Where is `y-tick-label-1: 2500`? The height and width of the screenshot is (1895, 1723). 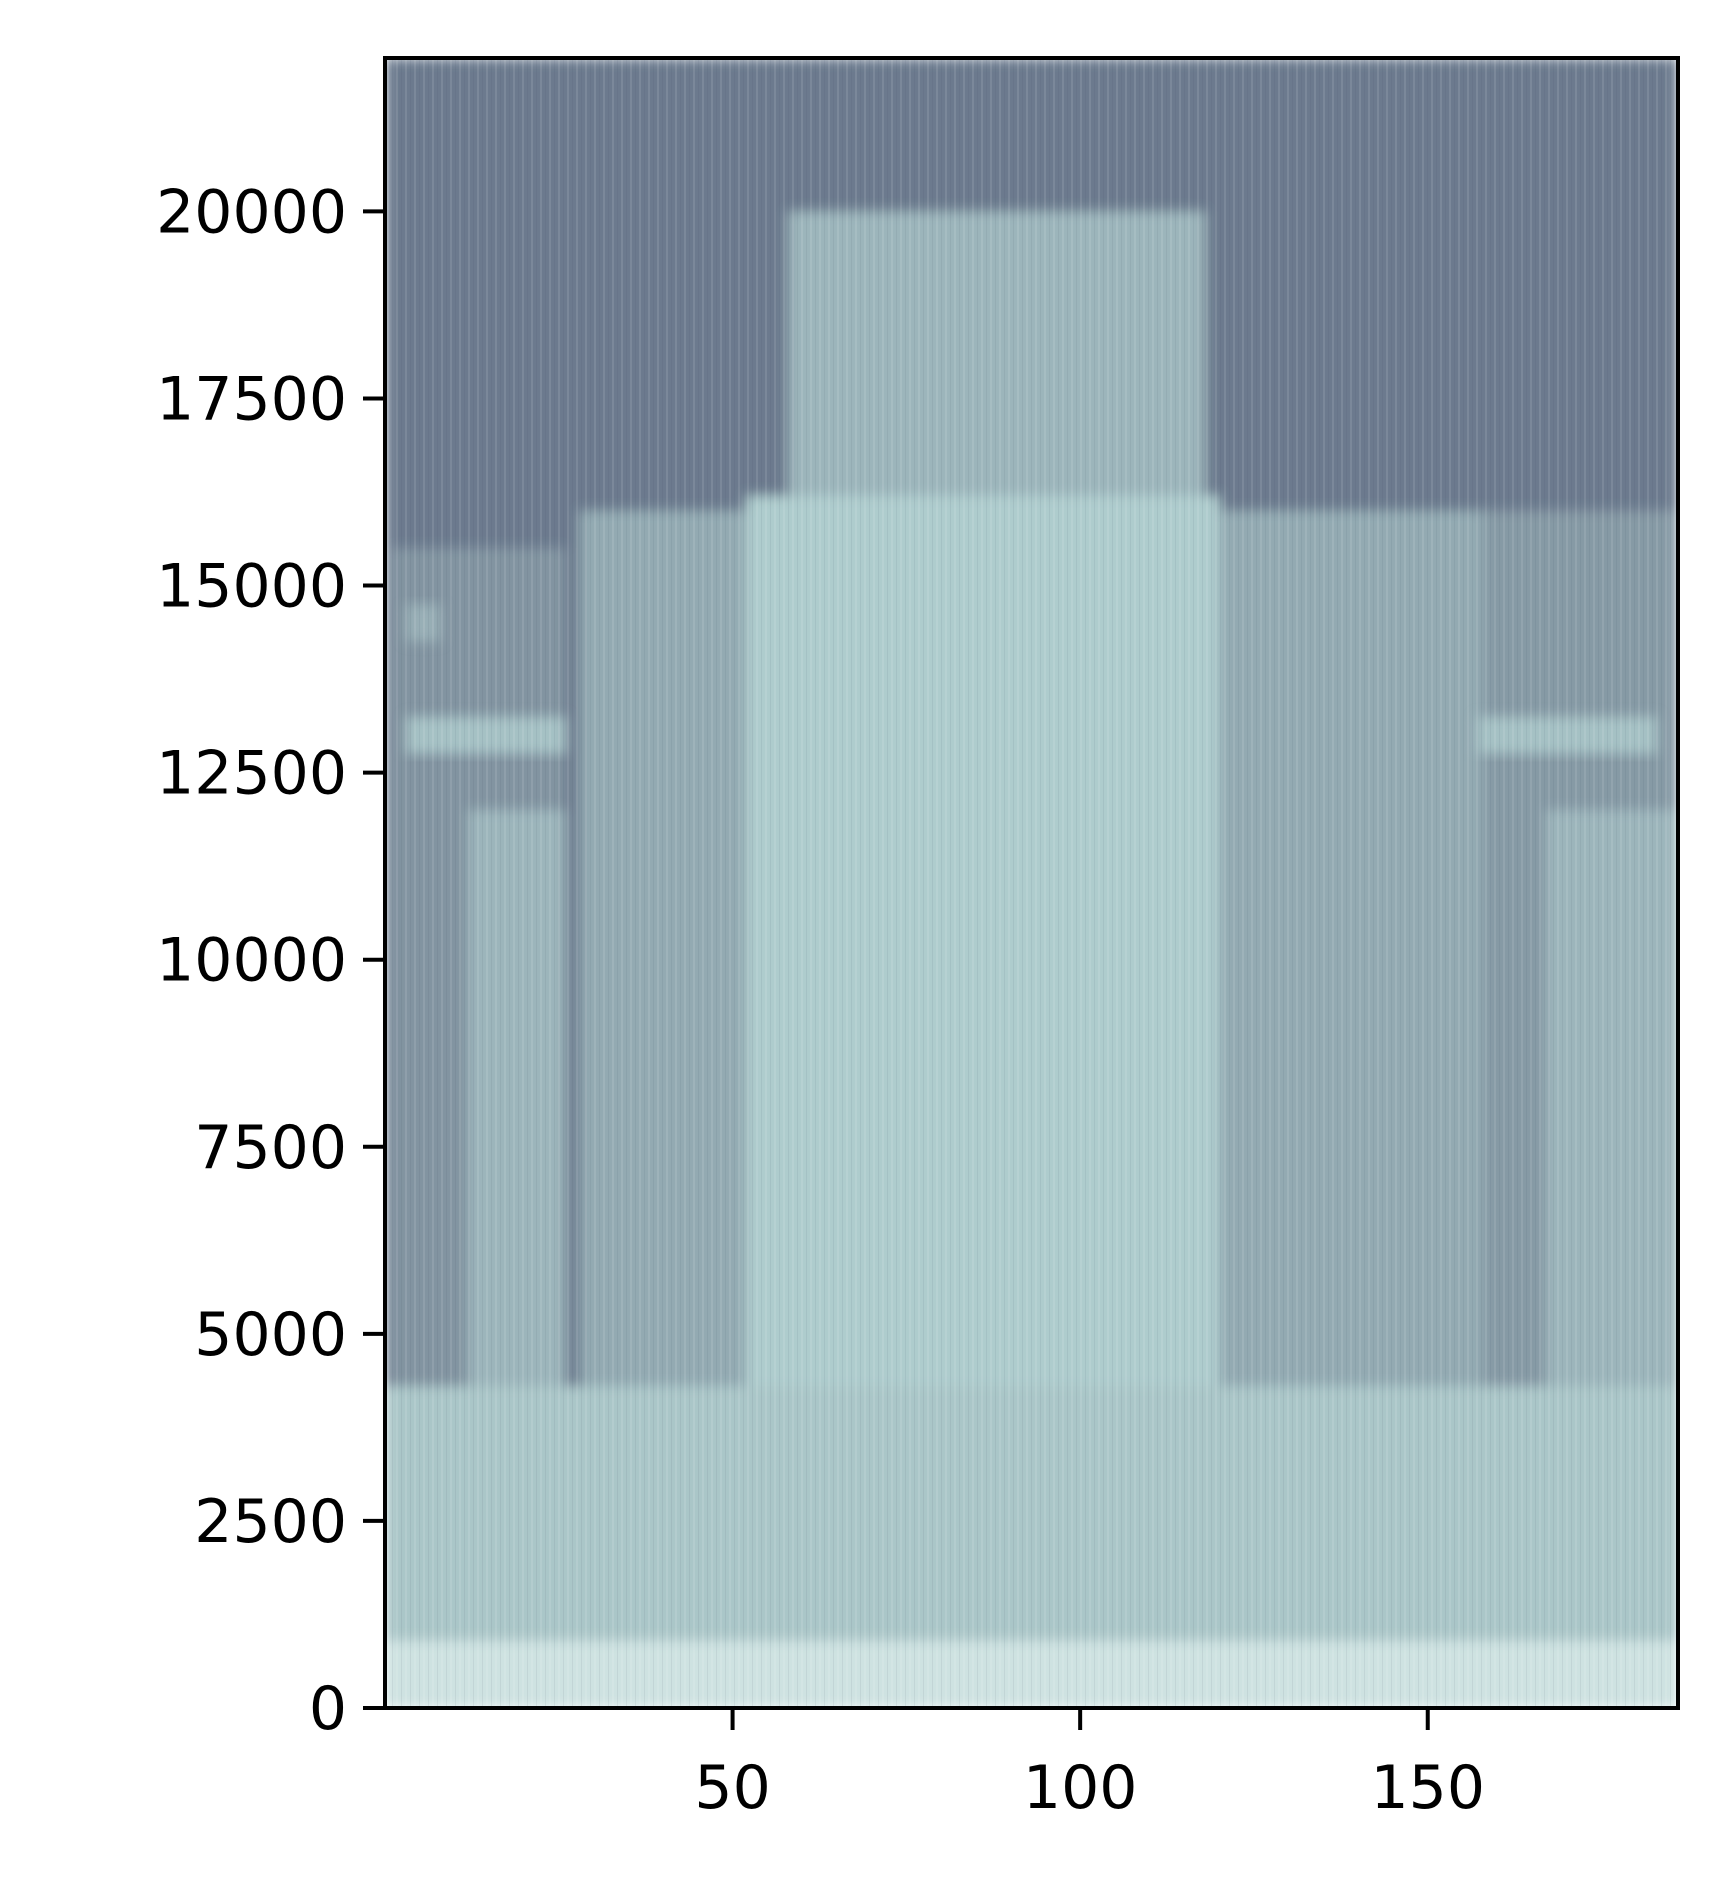 y-tick-label-1: 2500 is located at coordinates (270, 1522).